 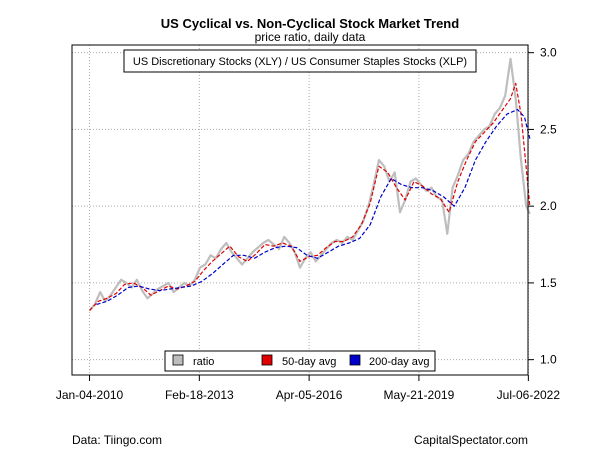 I want to click on chart-legend: ratio 50-day avg 200-day avg, so click(x=300, y=361).